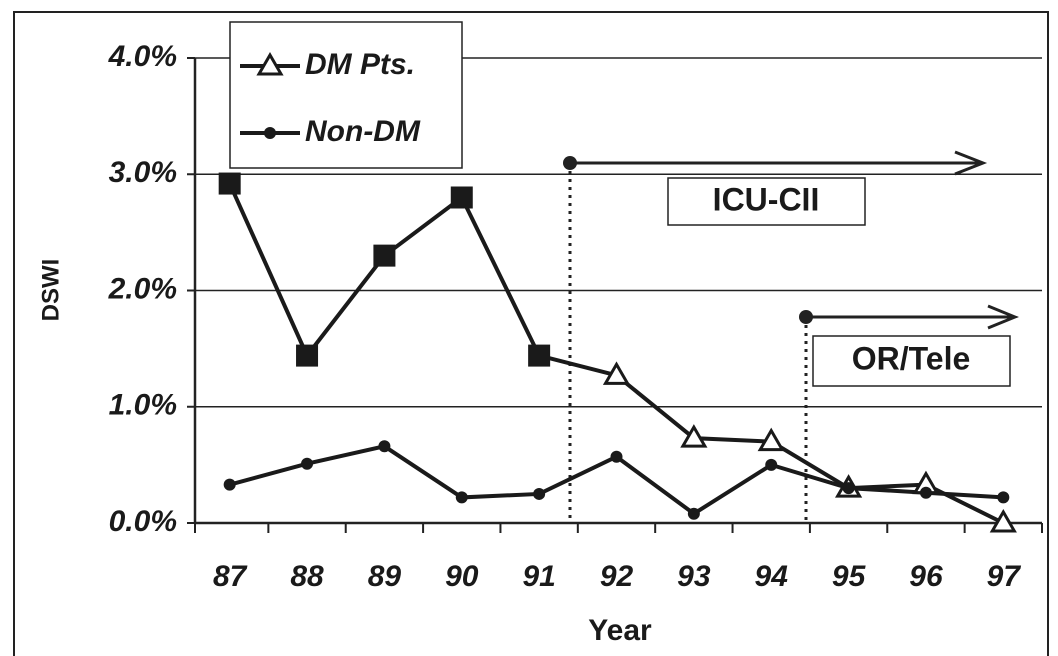 Image resolution: width=1058 pixels, height=656 pixels. What do you see at coordinates (538, 576) in the screenshot?
I see `x-tick-label: 91` at bounding box center [538, 576].